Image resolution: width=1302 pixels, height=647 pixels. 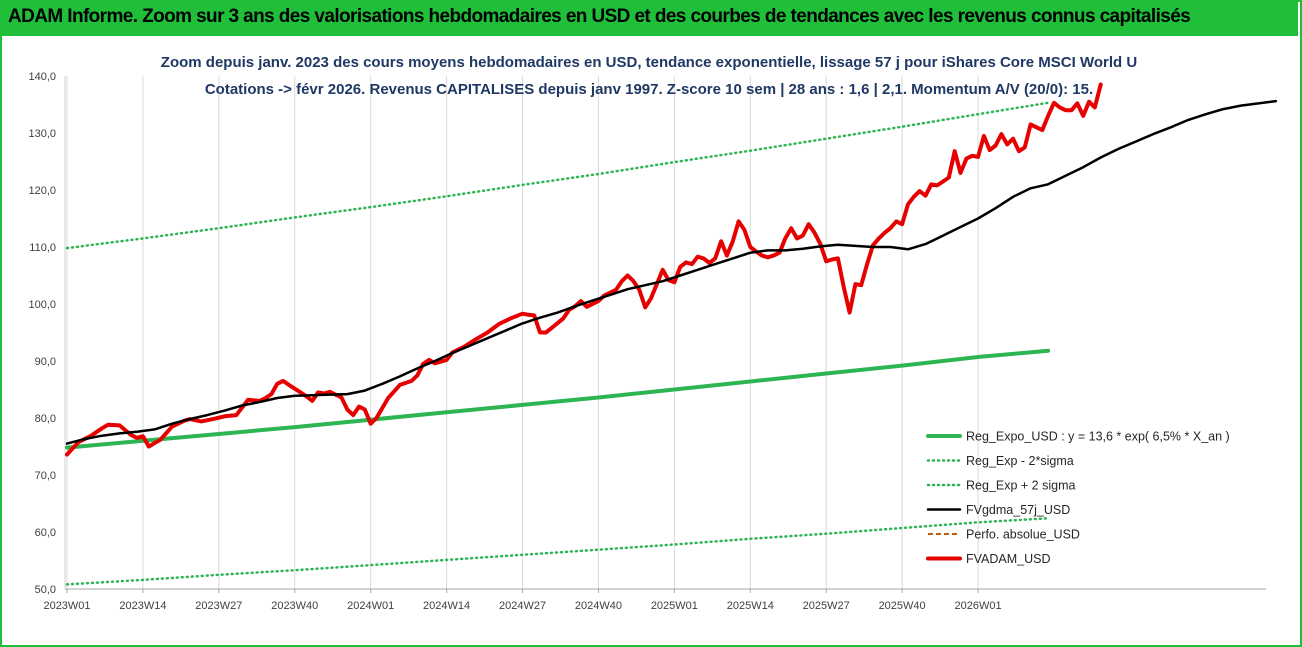 What do you see at coordinates (66, 606) in the screenshot?
I see `x-tick-label: 2023W01` at bounding box center [66, 606].